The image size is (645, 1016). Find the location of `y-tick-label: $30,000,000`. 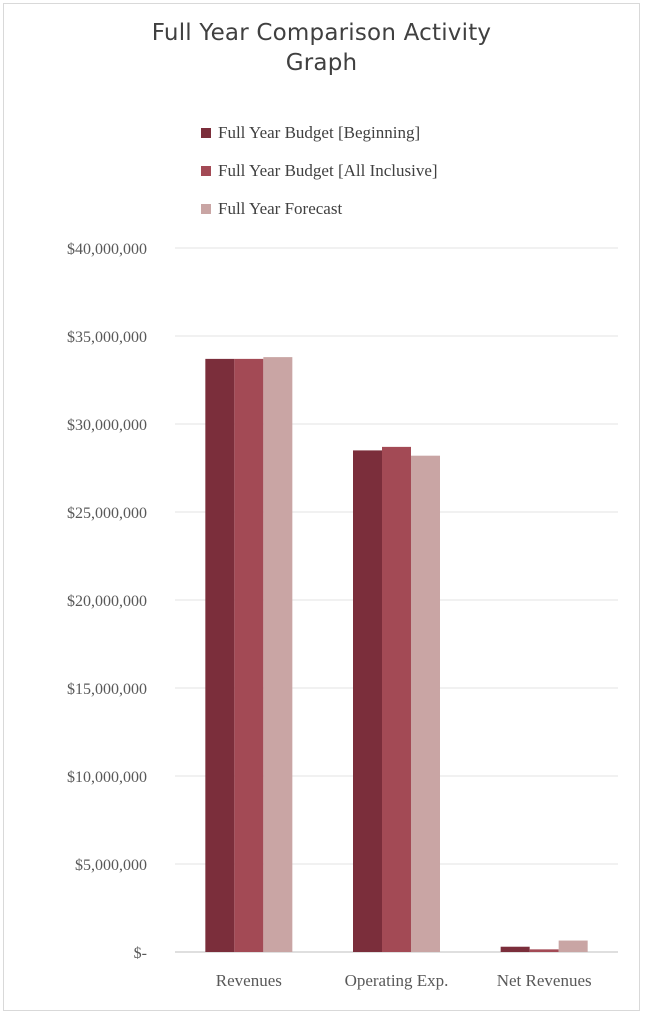

y-tick-label: $30,000,000 is located at coordinates (107, 425).